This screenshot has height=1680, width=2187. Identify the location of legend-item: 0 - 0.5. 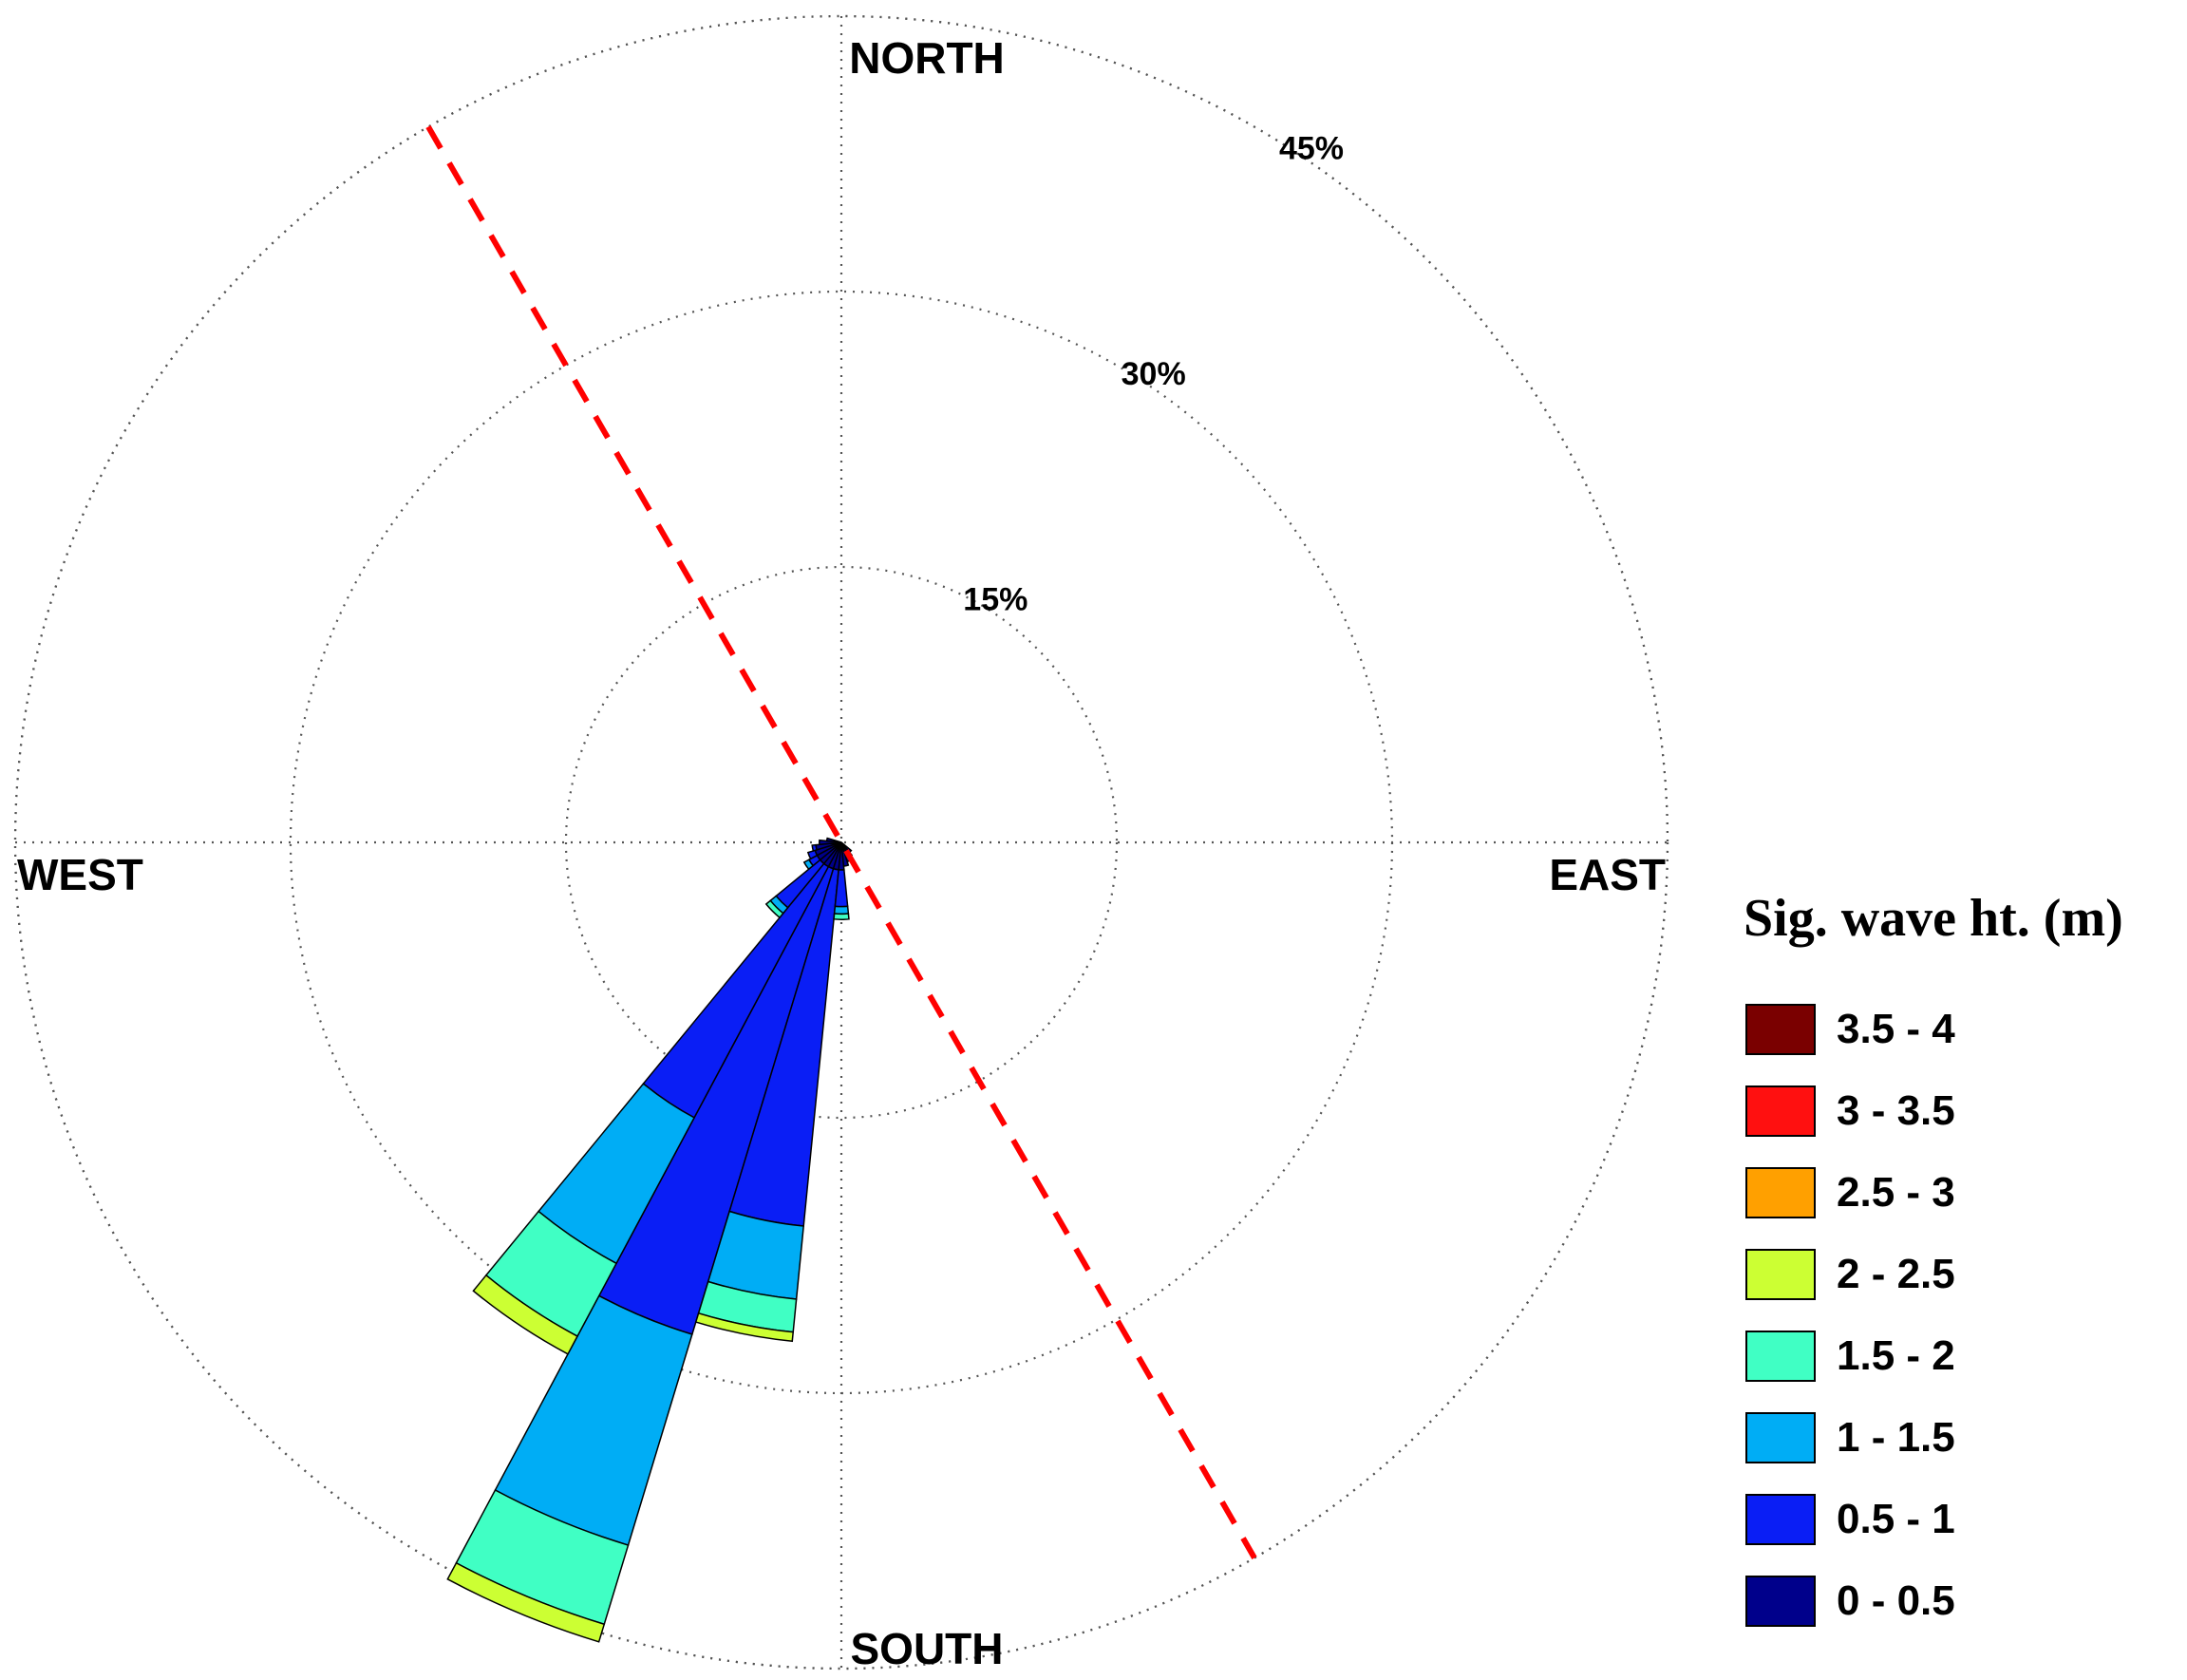
(1850, 1601).